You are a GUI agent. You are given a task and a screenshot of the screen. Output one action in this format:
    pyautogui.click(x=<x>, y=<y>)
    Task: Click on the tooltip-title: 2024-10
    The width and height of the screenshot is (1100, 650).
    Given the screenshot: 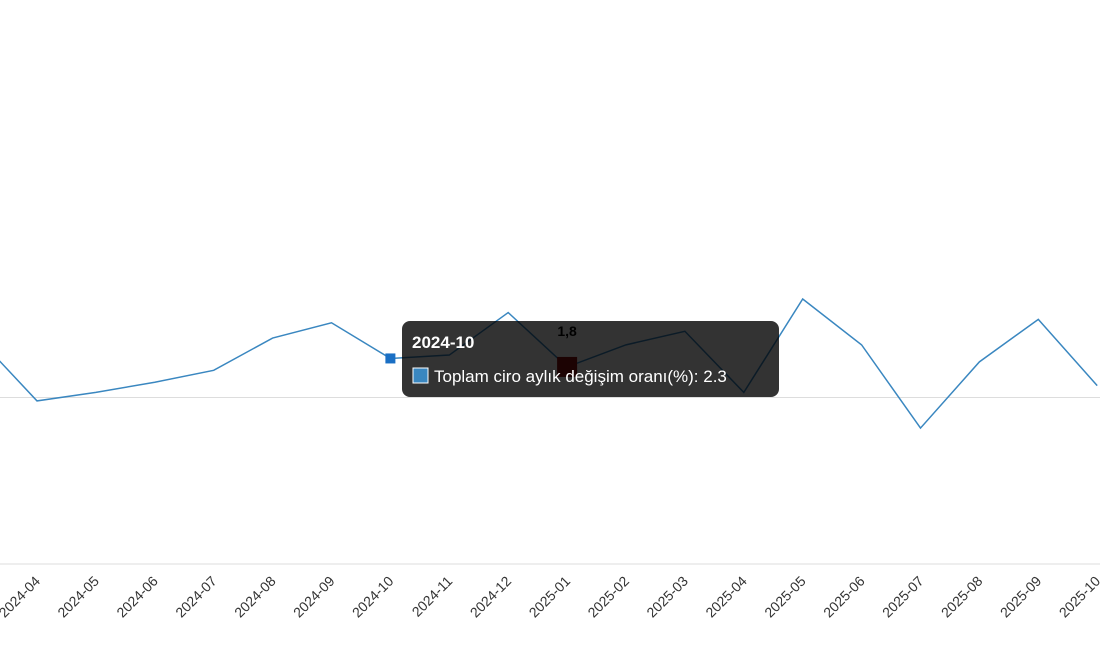 What is the action you would take?
    pyautogui.click(x=443, y=342)
    